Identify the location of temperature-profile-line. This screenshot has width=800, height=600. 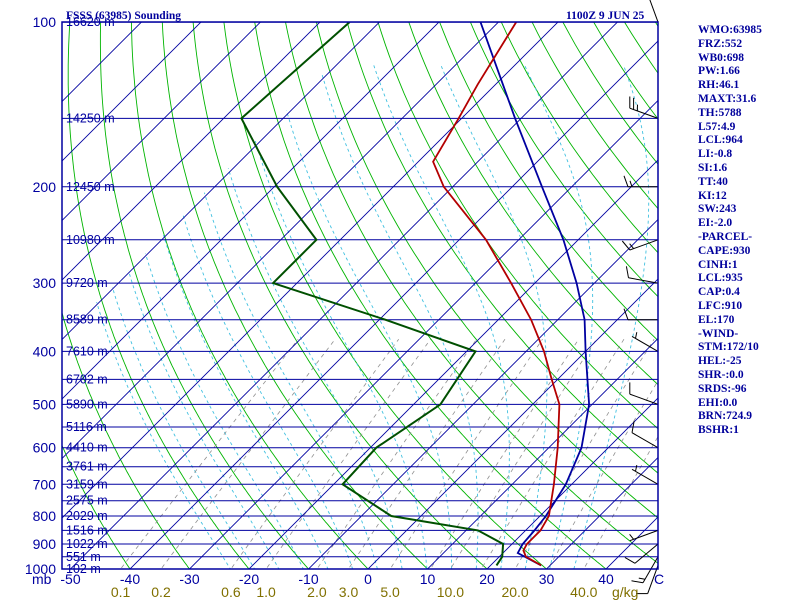
(496, 294).